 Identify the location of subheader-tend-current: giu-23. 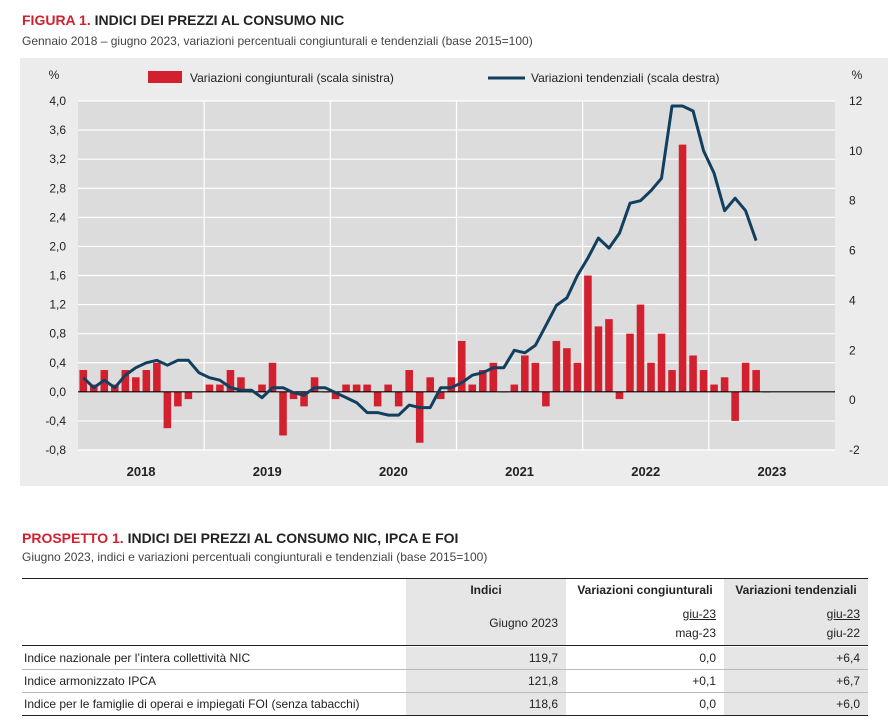
(843, 614).